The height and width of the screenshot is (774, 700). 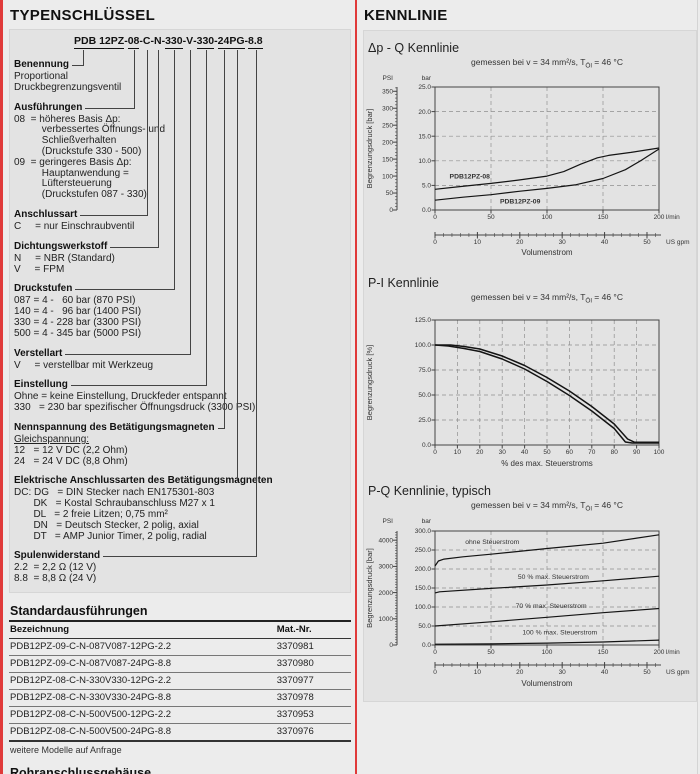 I want to click on table-title: Standardausführungen, so click(x=79, y=610).